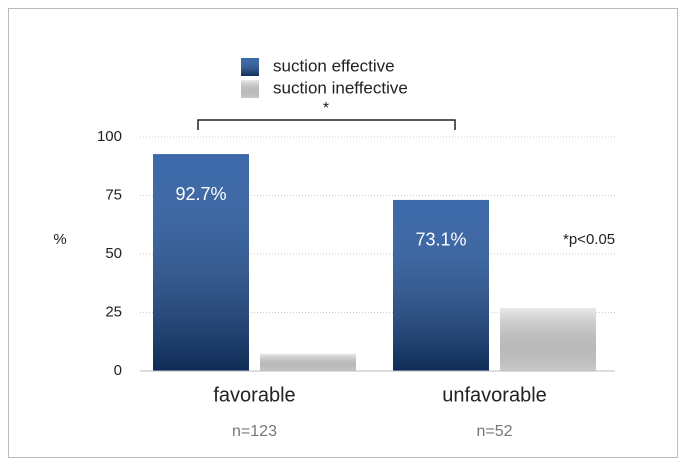 This screenshot has height=466, width=685. Describe the element at coordinates (109, 136) in the screenshot. I see `y-tick-label: 100` at that location.